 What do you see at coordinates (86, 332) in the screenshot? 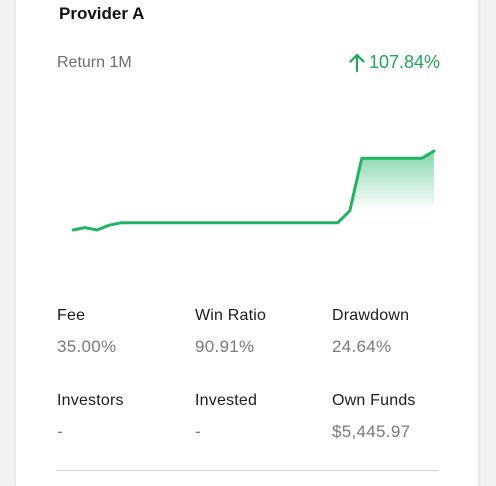
I see `stat-fee: Fee 35.00%` at bounding box center [86, 332].